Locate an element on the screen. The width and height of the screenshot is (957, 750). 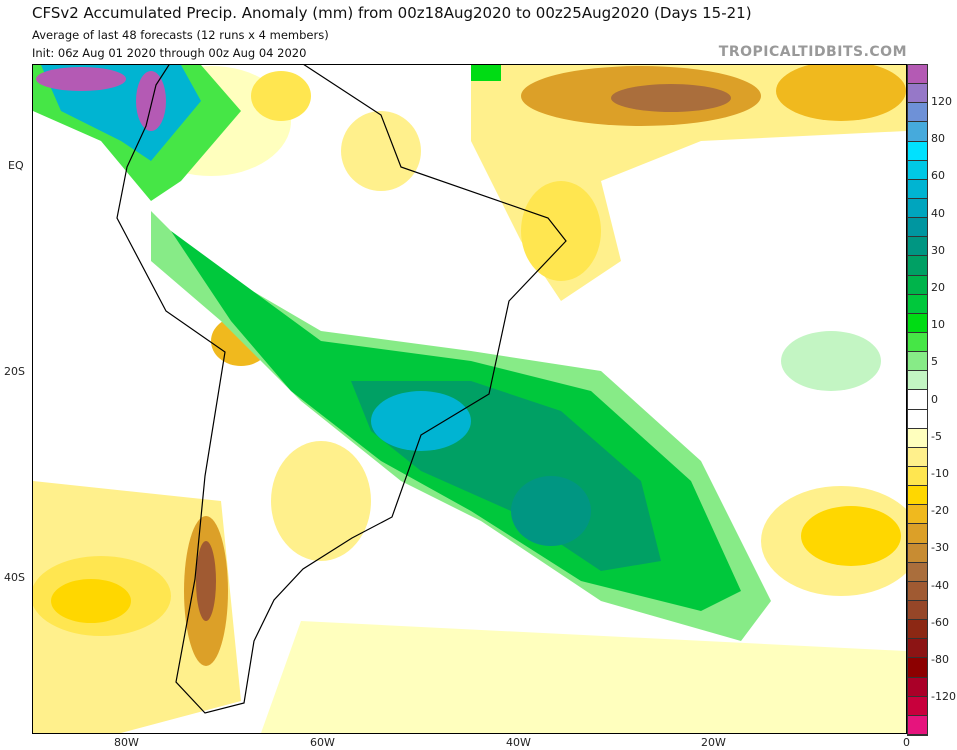
colorbar-label: 40 is located at coordinates (938, 213).